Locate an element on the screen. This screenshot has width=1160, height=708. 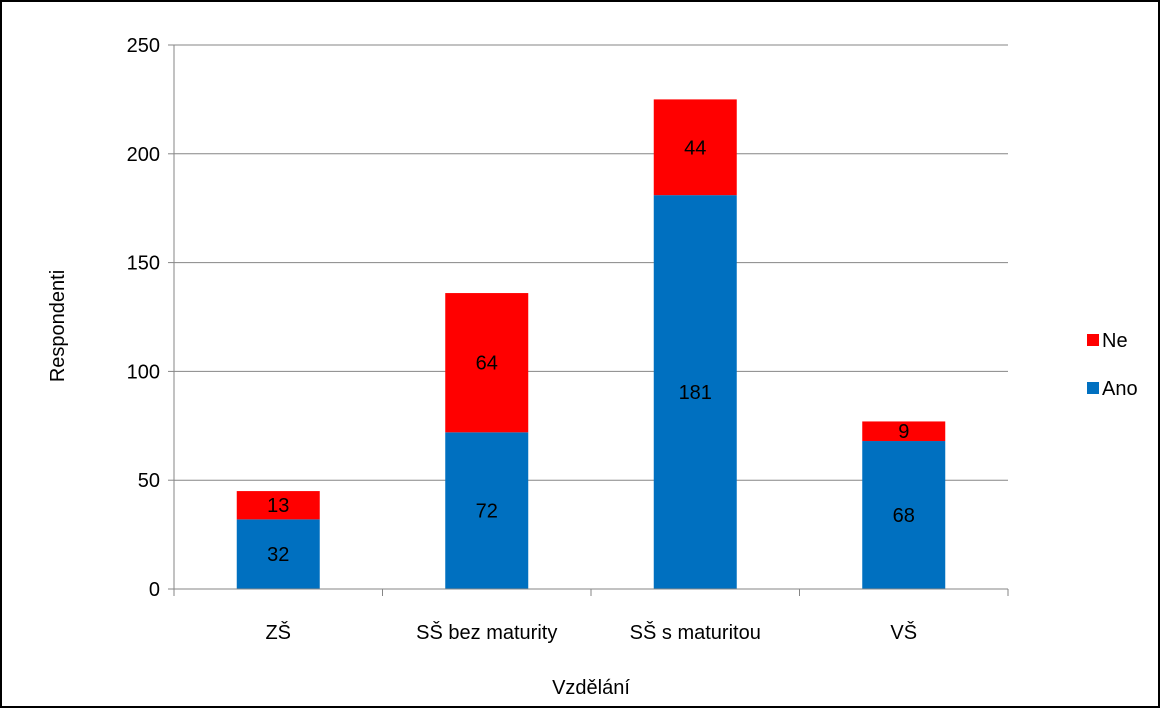
legend-label-ne: Ne is located at coordinates (1115, 341).